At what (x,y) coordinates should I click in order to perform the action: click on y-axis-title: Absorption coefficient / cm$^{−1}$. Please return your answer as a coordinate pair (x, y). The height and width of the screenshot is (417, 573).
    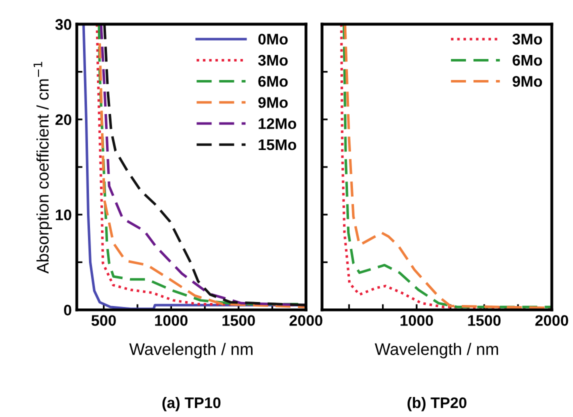
    Looking at the image, I should click on (43, 168).